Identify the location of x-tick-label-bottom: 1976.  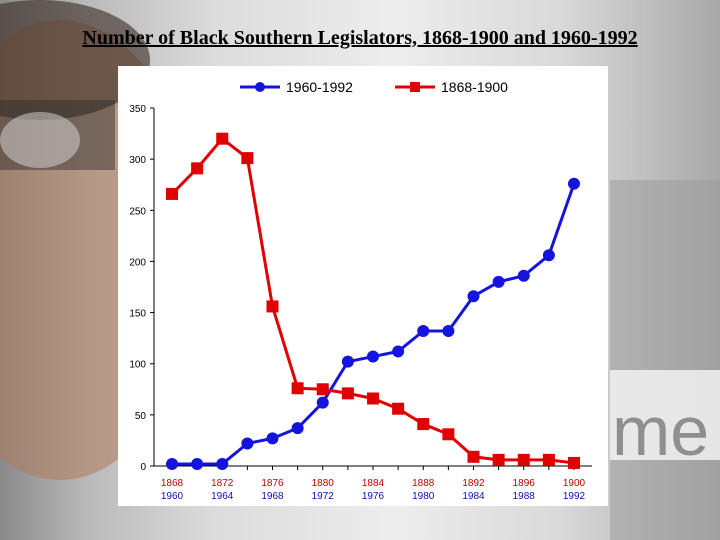
(373, 496).